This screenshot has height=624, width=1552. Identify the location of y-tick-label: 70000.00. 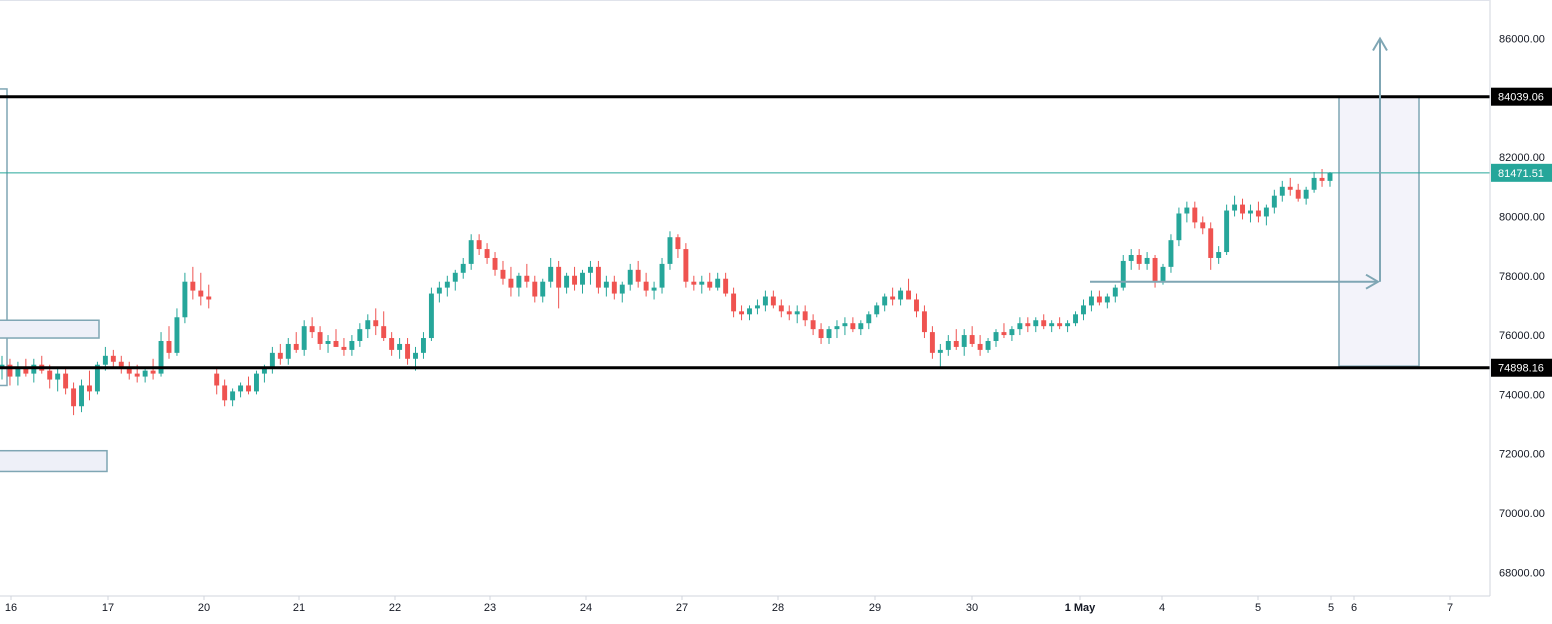
(1522, 514).